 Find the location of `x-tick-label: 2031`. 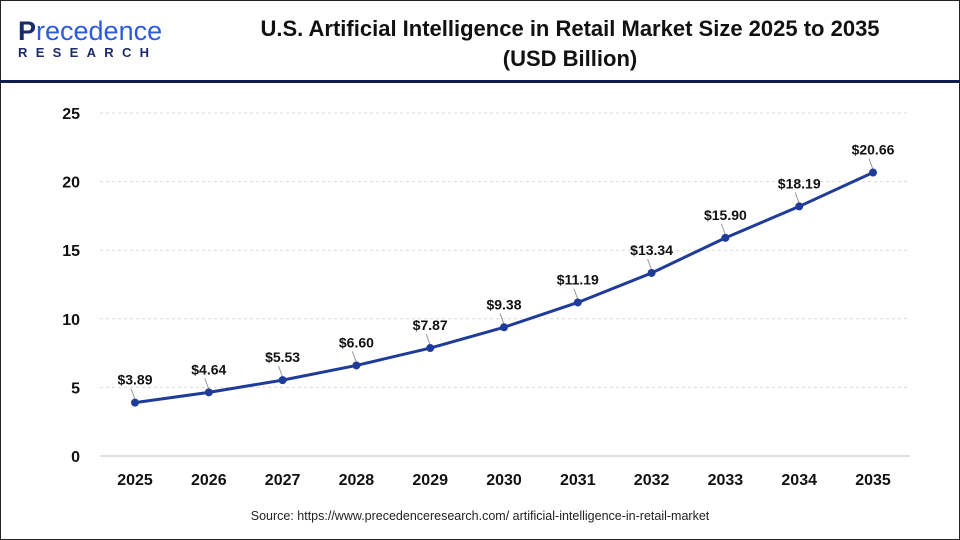

x-tick-label: 2031 is located at coordinates (578, 480).